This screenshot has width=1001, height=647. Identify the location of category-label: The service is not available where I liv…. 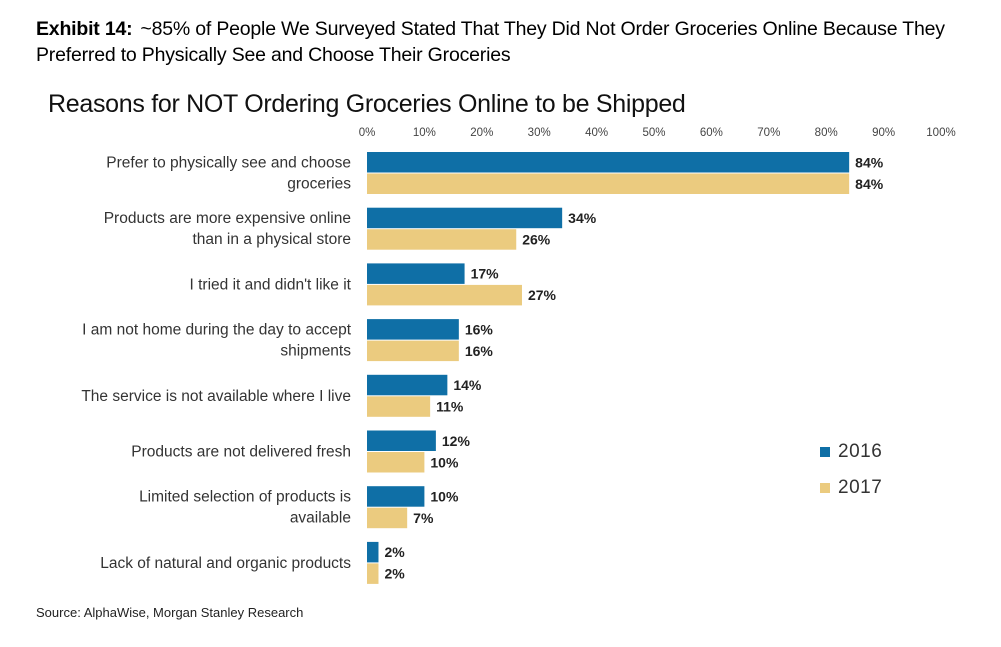
(216, 396).